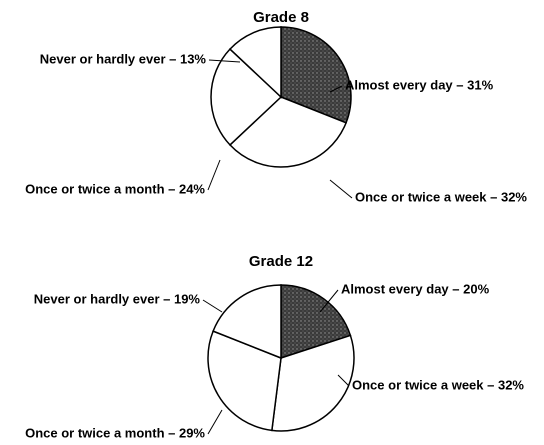 This screenshot has width=544, height=445. I want to click on chart-title: Grade 8, so click(281, 17).